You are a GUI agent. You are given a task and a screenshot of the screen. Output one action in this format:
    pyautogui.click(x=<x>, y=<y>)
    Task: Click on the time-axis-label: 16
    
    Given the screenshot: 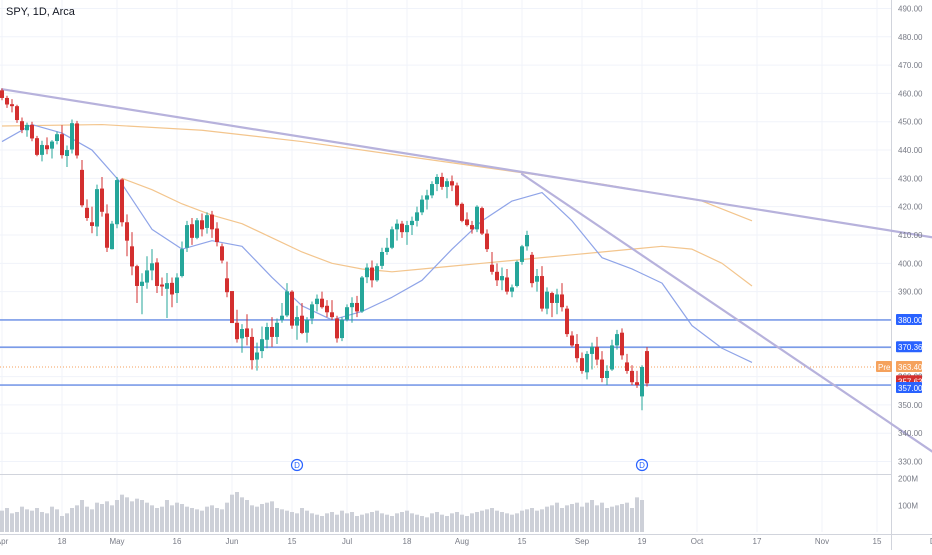 What is the action you would take?
    pyautogui.click(x=177, y=541)
    